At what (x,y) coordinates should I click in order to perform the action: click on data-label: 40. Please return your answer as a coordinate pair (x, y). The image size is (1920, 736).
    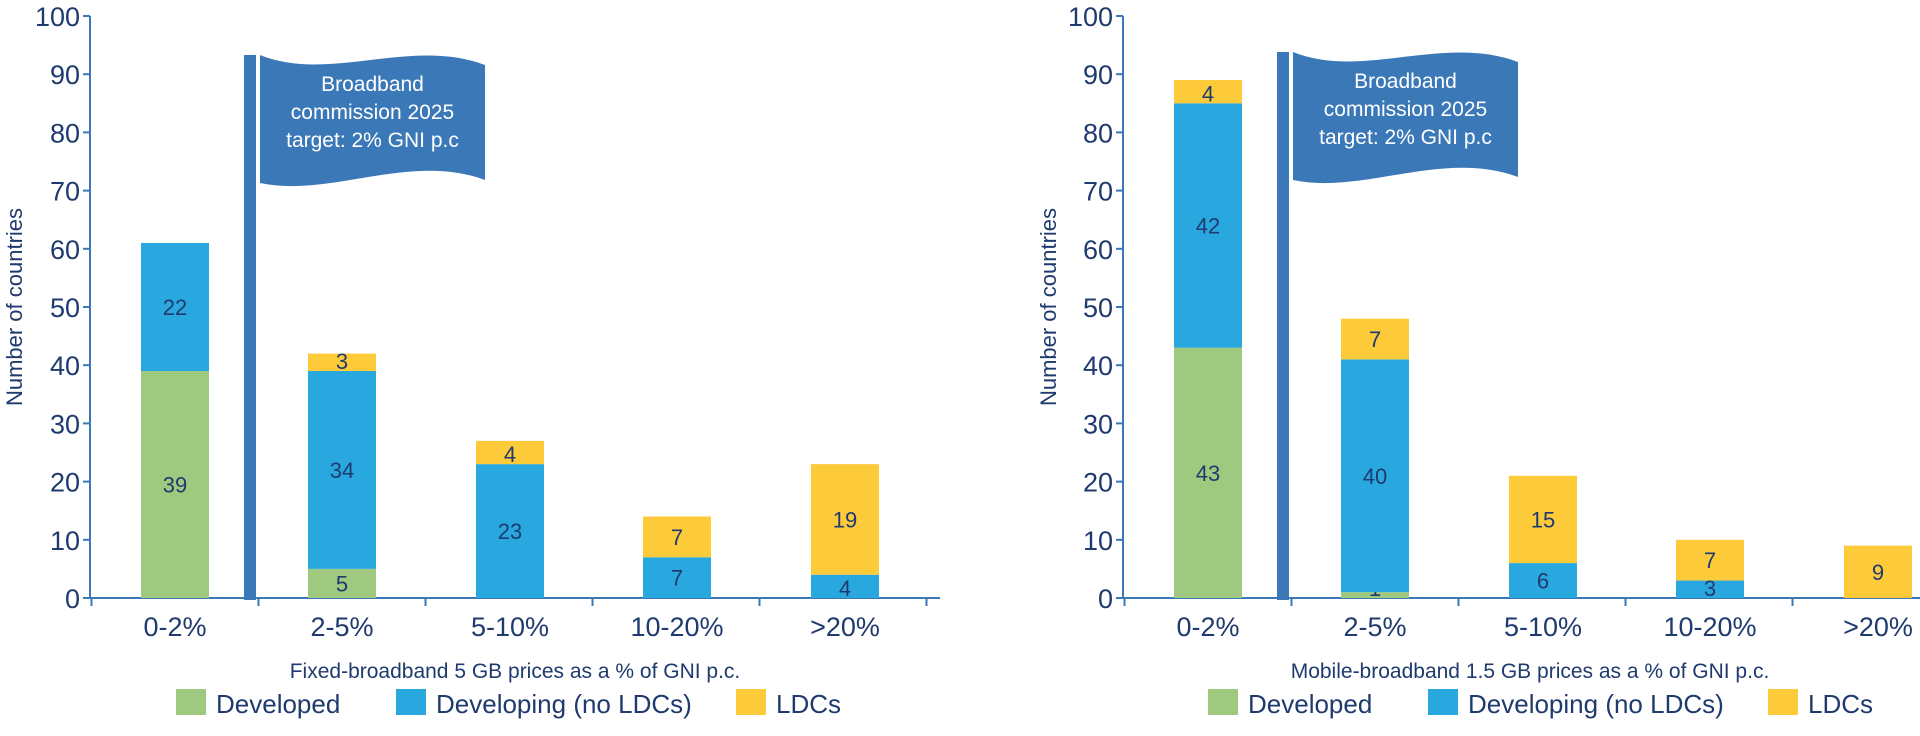
    Looking at the image, I should click on (1375, 476).